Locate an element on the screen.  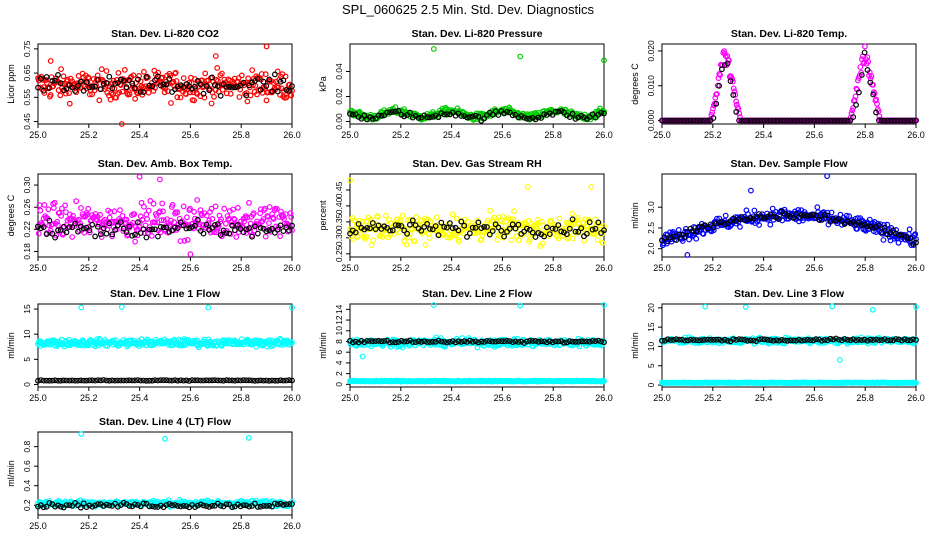
y-tick-label: 5 is located at coordinates (27, 359).